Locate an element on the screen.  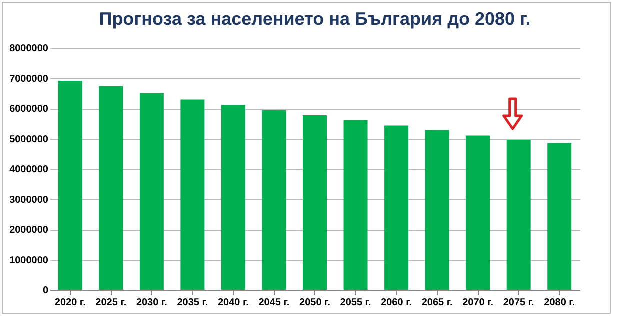
y-tick-label: 6000000 is located at coordinates (29, 109).